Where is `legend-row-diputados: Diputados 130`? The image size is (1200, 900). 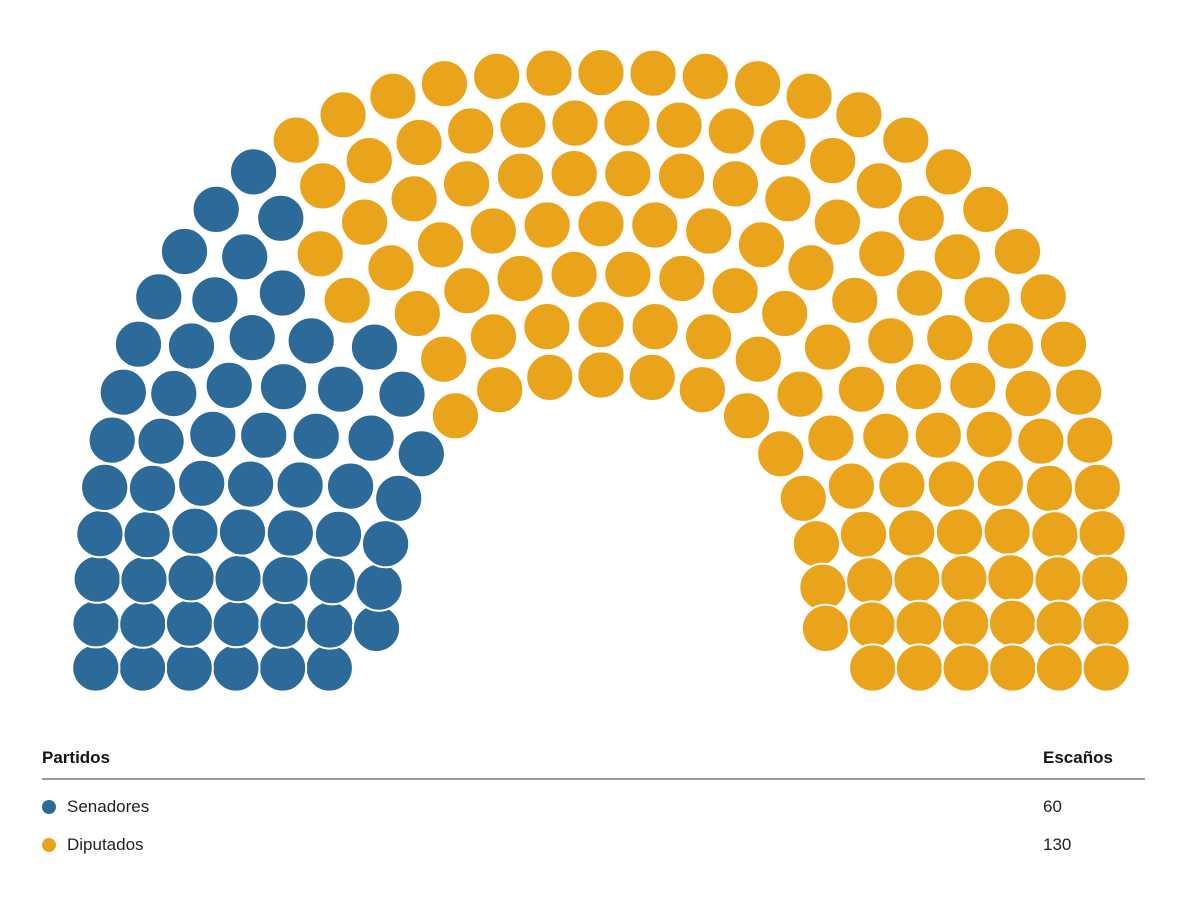
legend-row-diputados: Diputados 130 is located at coordinates (593, 845).